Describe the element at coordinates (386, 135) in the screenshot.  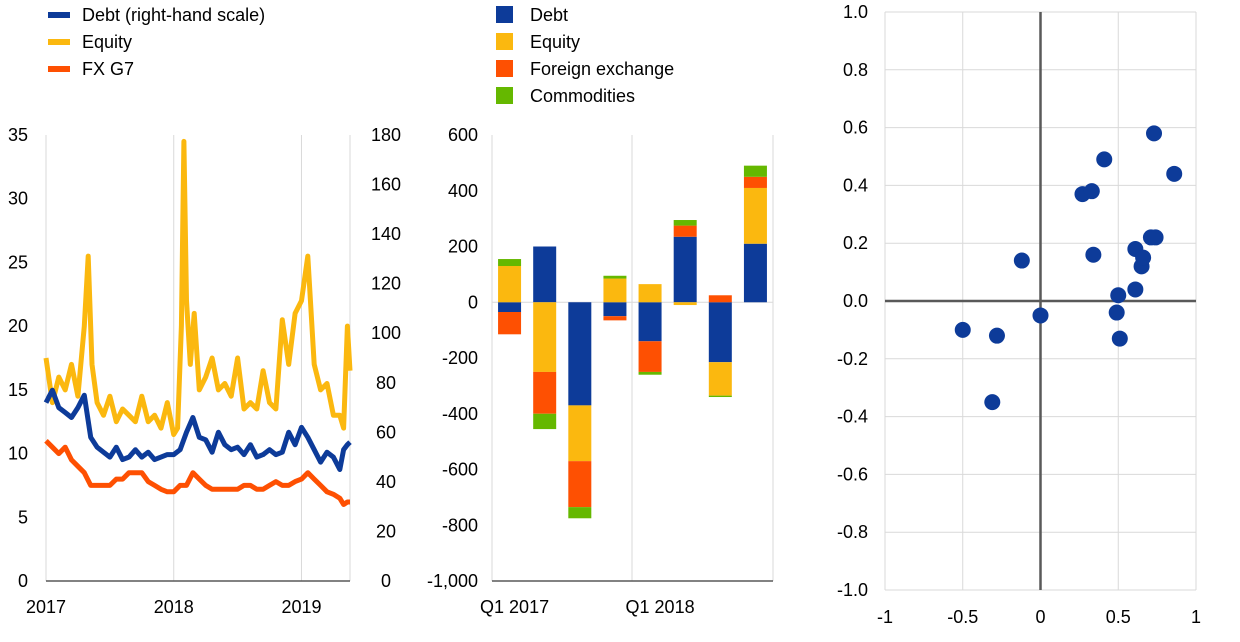
I see `y-right-tick-label: 180` at that location.